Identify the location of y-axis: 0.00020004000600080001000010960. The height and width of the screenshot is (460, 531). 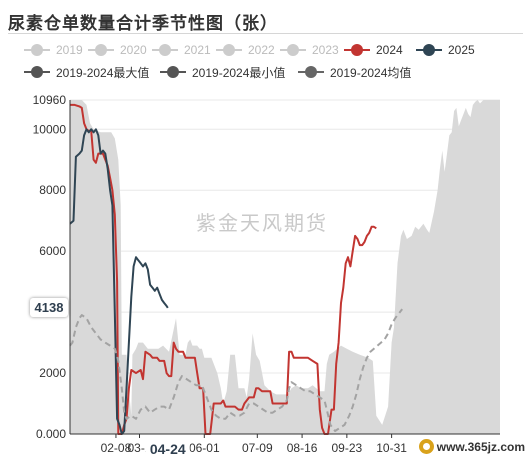
(52, 267).